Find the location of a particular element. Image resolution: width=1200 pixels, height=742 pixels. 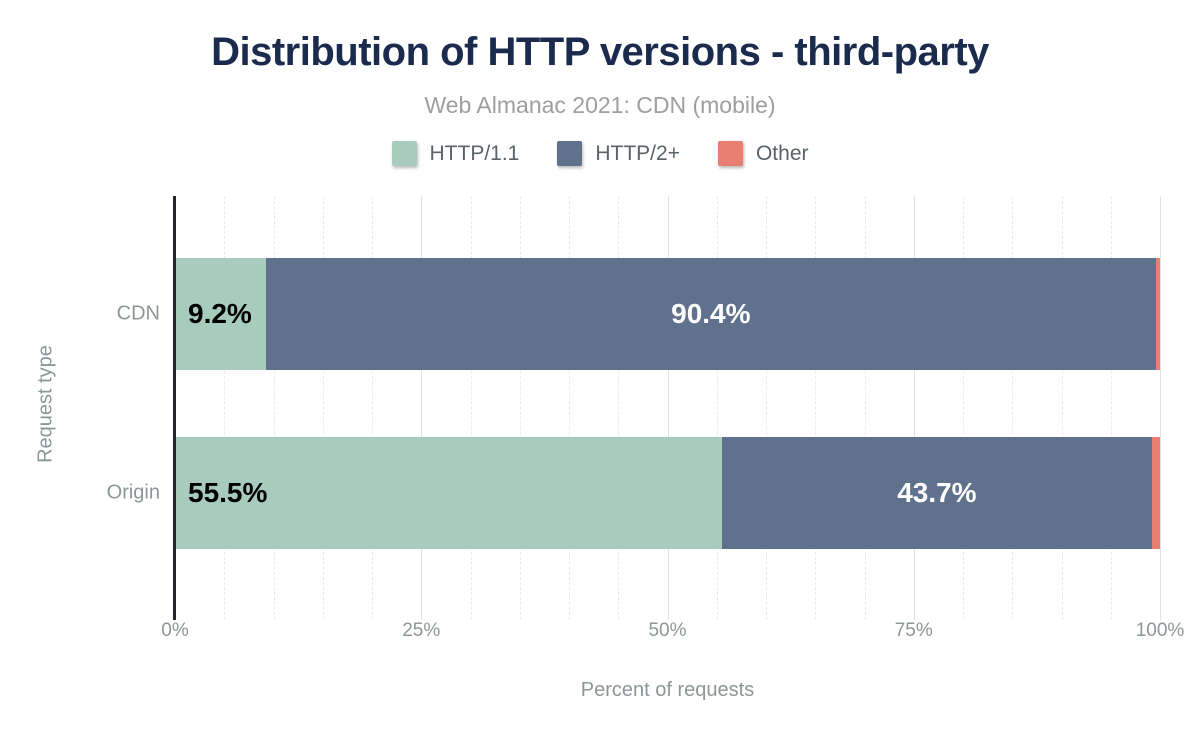

bar-segment-http-2: 90.4% is located at coordinates (711, 314).